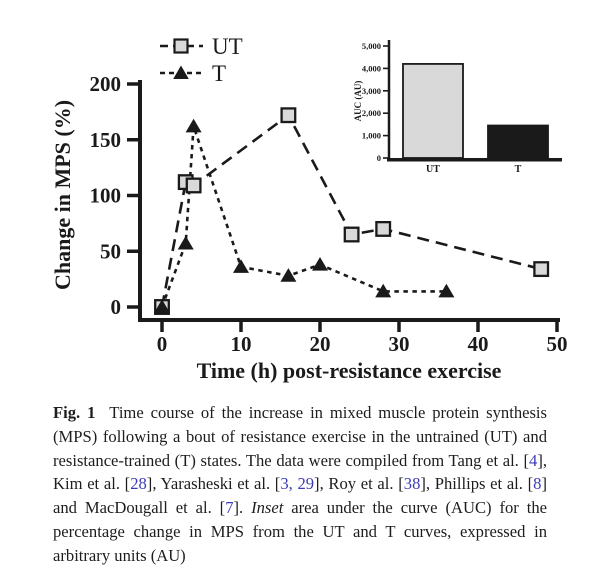 The width and height of the screenshot is (600, 569). Describe the element at coordinates (557, 344) in the screenshot. I see `x-tick-label: 50` at that location.